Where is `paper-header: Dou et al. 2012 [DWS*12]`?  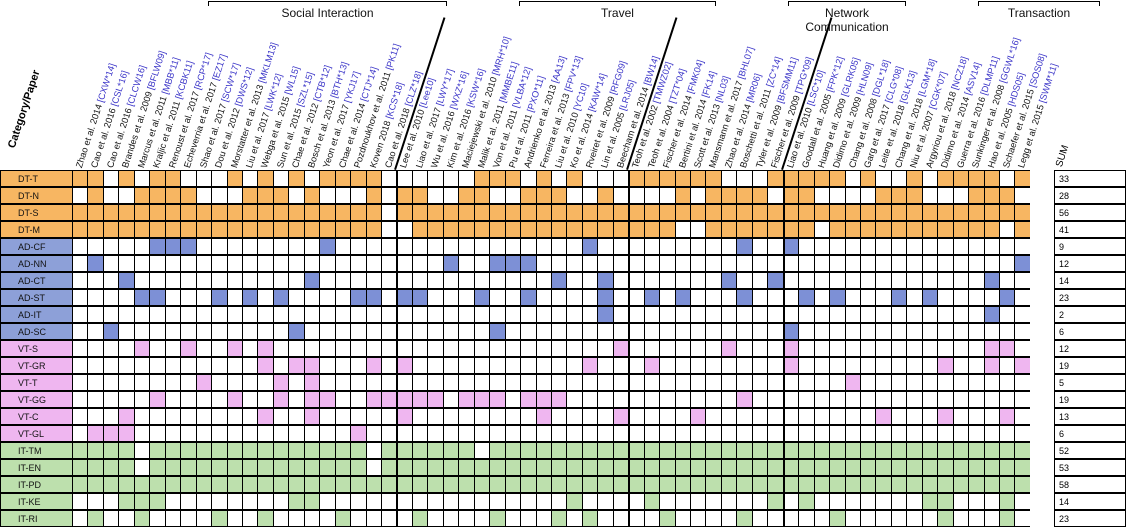 paper-header: Dou et al. 2012 [DWS*12] is located at coordinates (234, 117).